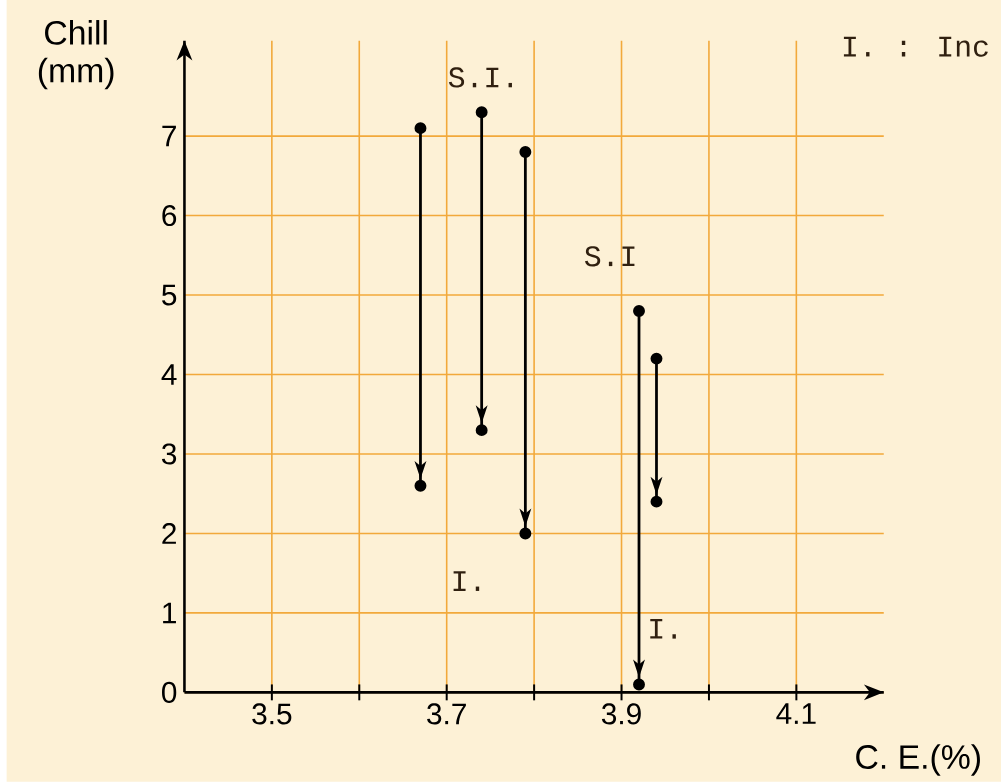 The image size is (1001, 782). I want to click on annotation: S.I., so click(480, 77).